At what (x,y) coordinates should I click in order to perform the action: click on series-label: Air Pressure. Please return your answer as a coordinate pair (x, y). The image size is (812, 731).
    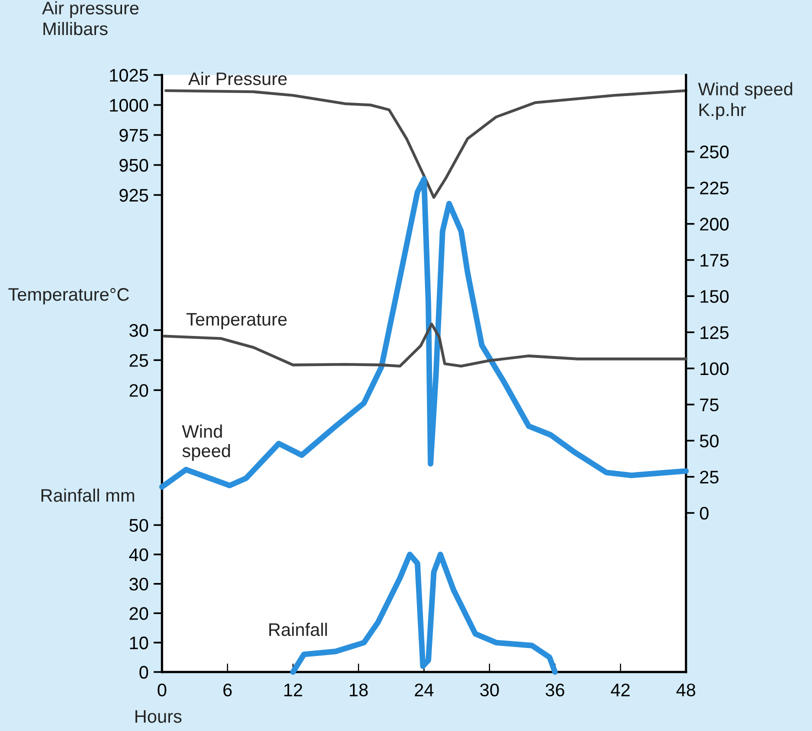
    Looking at the image, I should click on (237, 79).